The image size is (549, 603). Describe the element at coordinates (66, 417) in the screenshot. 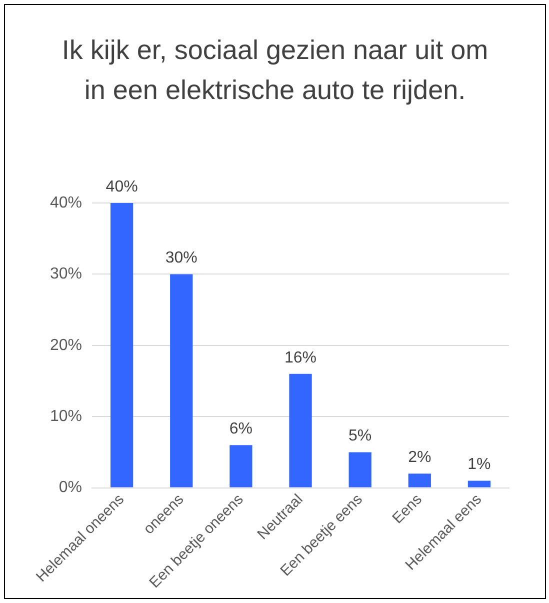

I see `y-tick-label: 10%` at that location.